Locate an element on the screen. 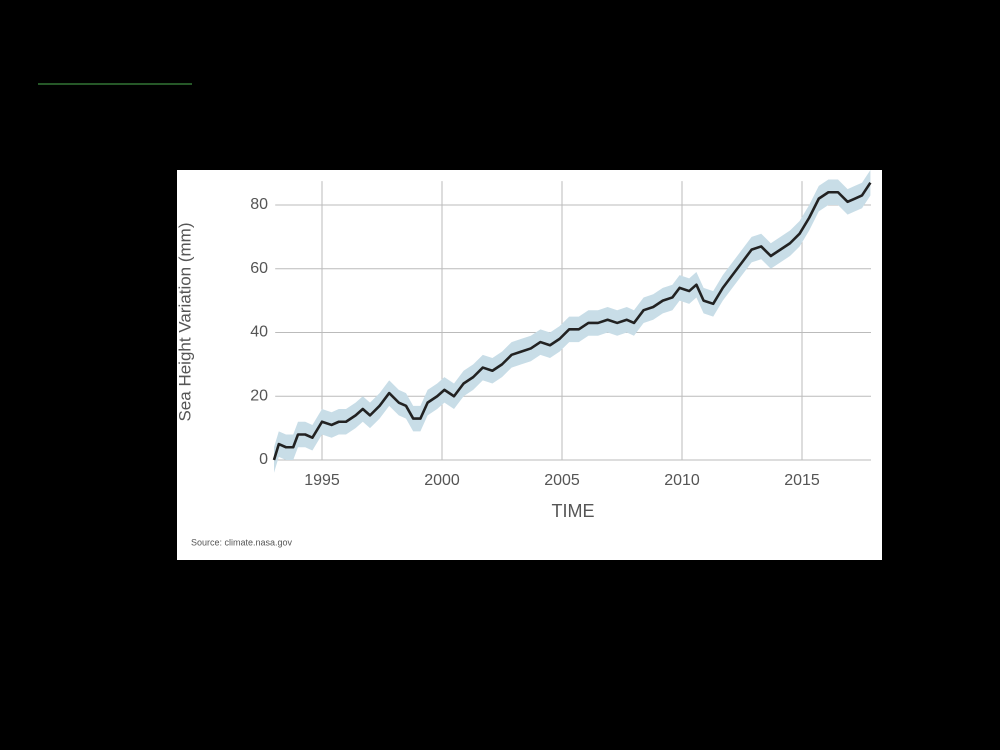 The height and width of the screenshot is (750, 1000). y-tick-label: 0 is located at coordinates (263, 459).